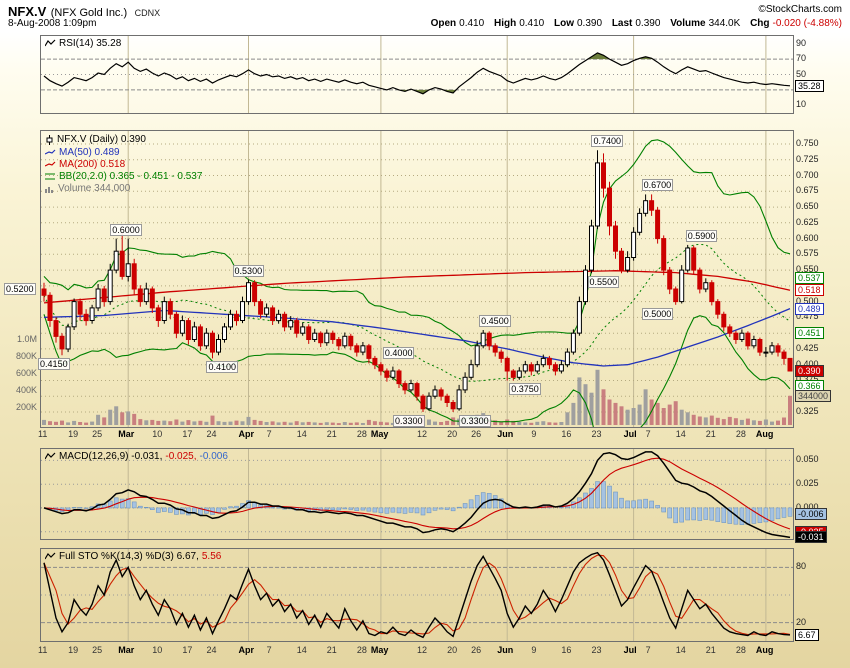 The image size is (850, 668). I want to click on price-annotation: 0.6000, so click(126, 229).